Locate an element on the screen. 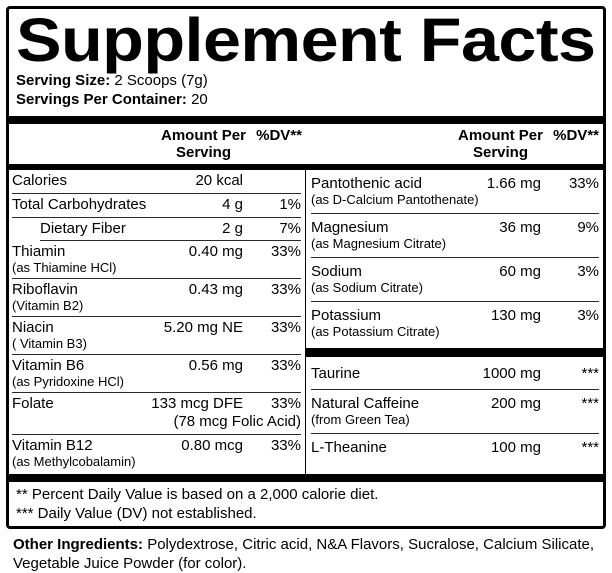 This screenshot has height=573, width=612. nutrient-source: (as D-Calcium Pantothenate) is located at coordinates (395, 199).